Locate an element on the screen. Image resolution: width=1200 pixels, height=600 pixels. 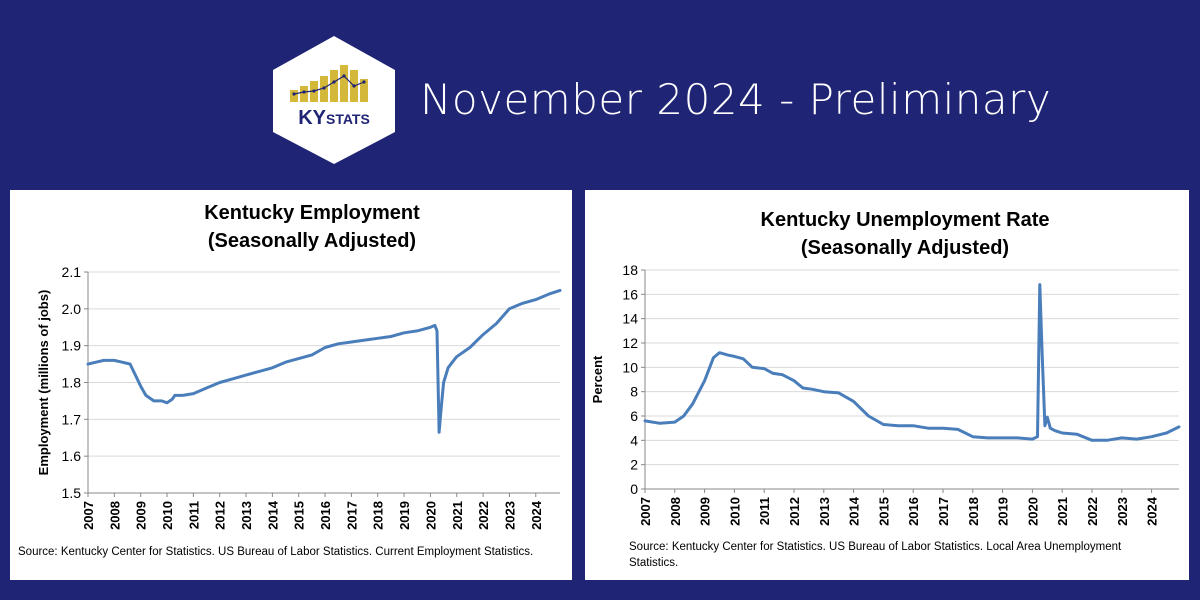
y-tick-label: 16 is located at coordinates (630, 294).